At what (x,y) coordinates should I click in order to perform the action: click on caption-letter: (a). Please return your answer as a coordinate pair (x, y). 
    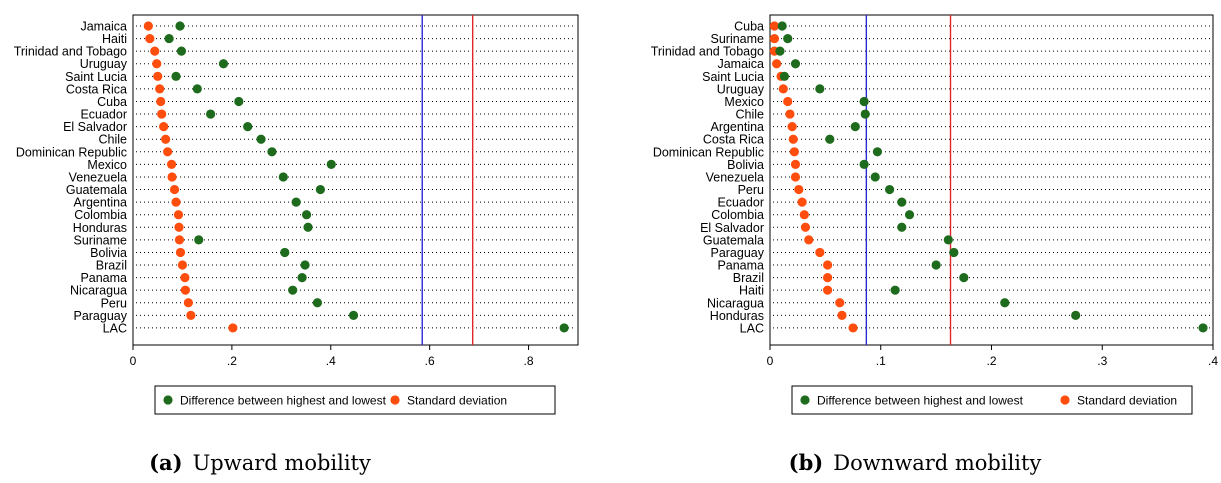
    Looking at the image, I should click on (165, 462).